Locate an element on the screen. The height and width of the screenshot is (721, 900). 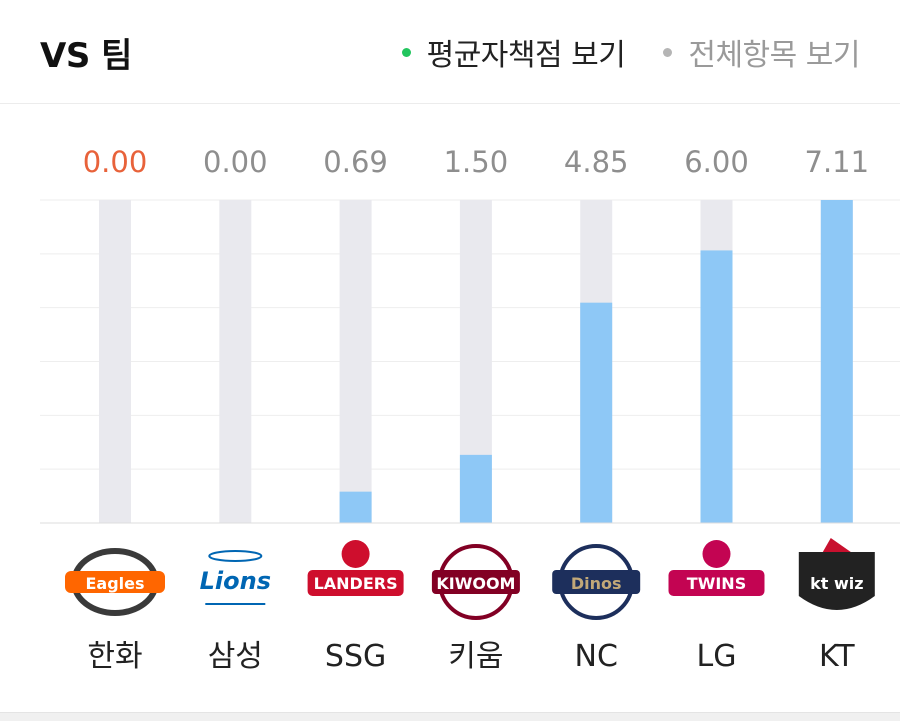
value-label: 4.85 is located at coordinates (596, 162).